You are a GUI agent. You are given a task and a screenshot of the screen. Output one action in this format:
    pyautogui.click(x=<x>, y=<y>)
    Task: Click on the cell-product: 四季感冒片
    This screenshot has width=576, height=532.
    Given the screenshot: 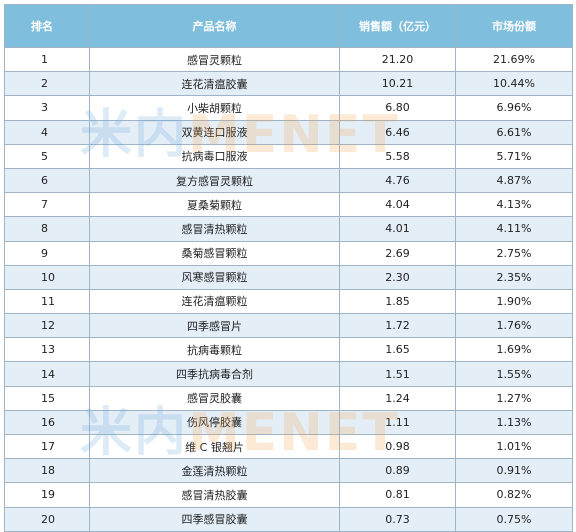 What is the action you would take?
    pyautogui.click(x=214, y=326)
    